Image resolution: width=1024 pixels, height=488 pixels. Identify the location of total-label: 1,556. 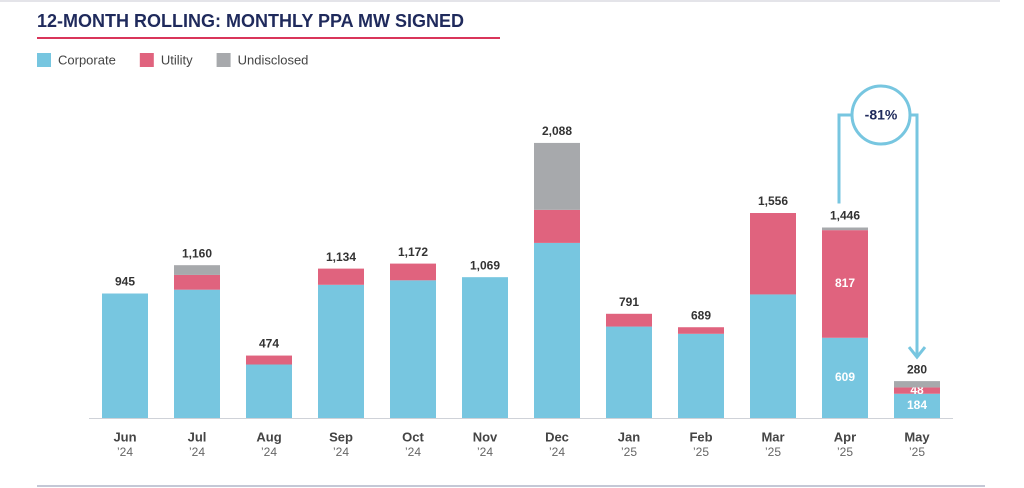
(773, 201).